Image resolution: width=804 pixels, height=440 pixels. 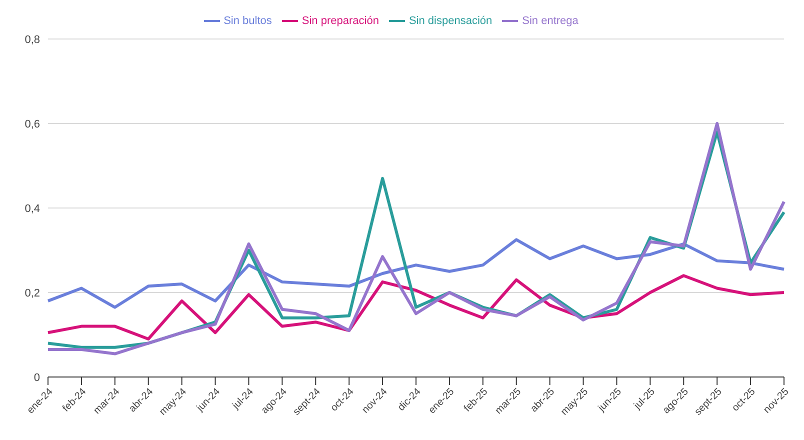 What do you see at coordinates (450, 20) in the screenshot?
I see `legend-label: Sin dispensación` at bounding box center [450, 20].